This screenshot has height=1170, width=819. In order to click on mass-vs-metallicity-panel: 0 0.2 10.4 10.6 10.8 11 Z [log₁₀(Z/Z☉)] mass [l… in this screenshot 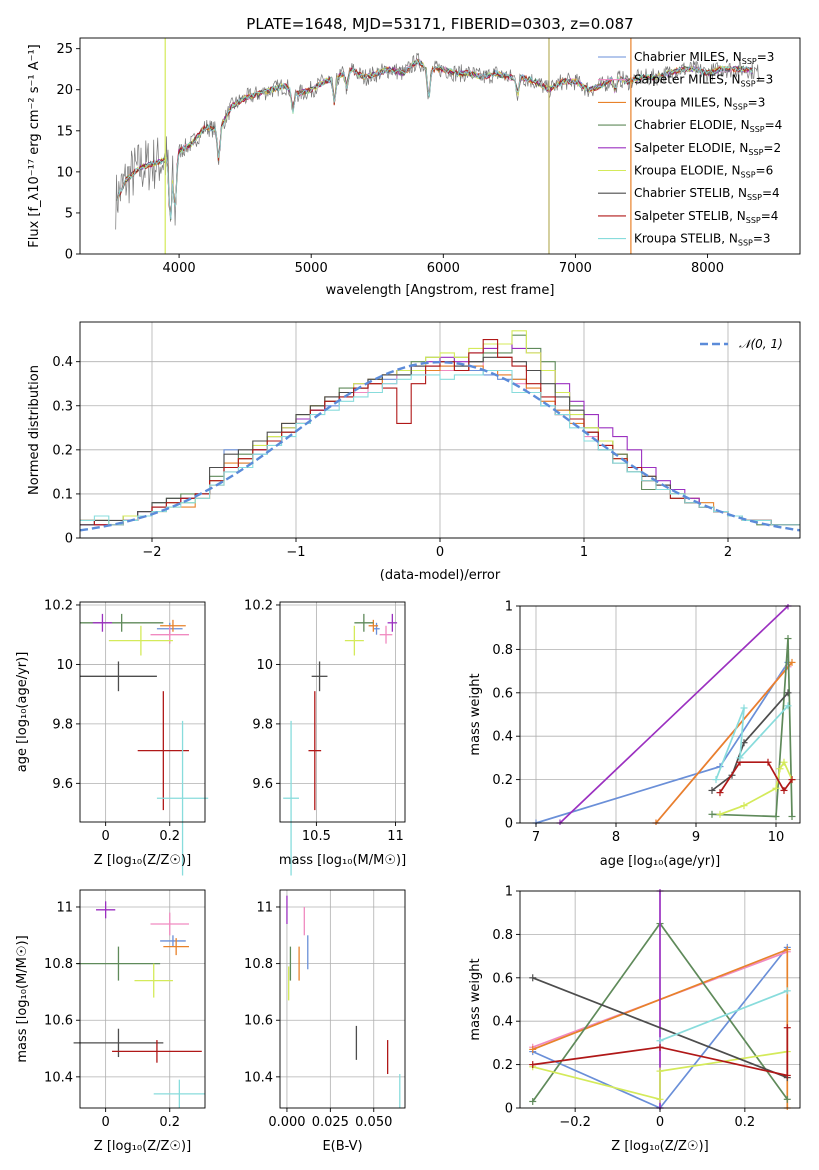, I will do `click(110, 1021)`.